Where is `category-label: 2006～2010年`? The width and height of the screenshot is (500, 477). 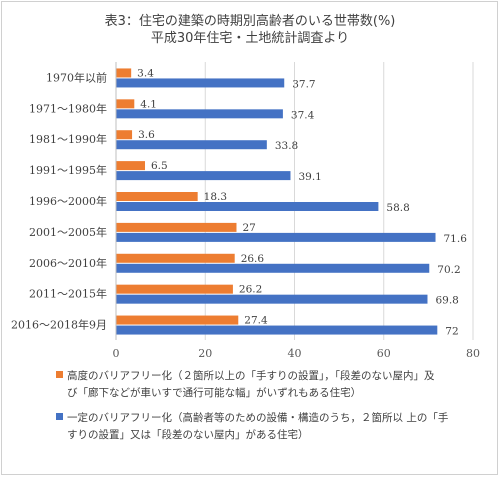
category-label: 2006～2010年 is located at coordinates (68, 263).